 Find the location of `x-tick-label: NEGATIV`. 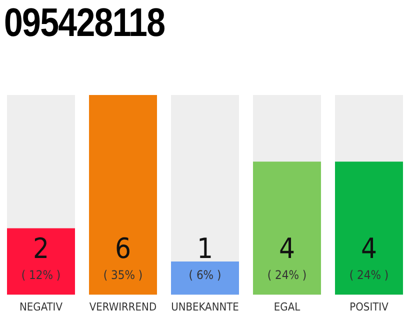

x-tick-label: NEGATIV is located at coordinates (41, 307).